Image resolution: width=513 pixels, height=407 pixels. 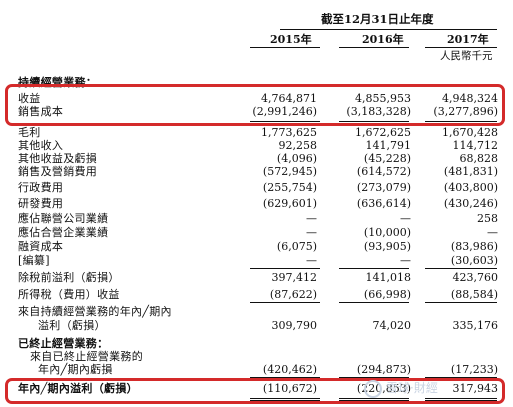 I want to click on row-total-profit-2017: 317,943, so click(x=475, y=388).